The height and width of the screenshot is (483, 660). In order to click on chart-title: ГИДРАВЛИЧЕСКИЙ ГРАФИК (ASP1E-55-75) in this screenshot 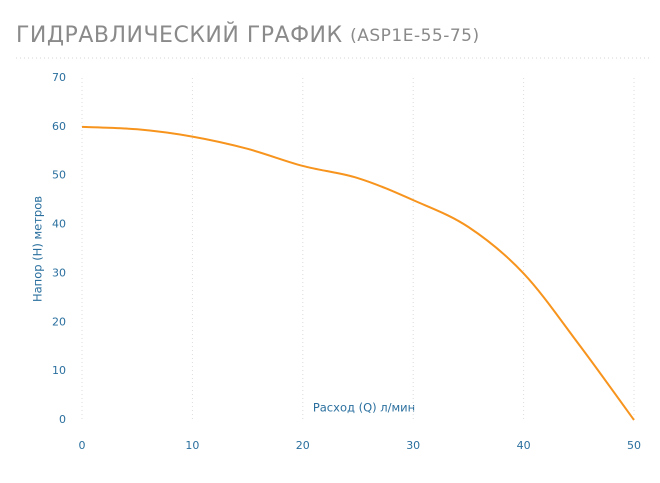, I will do `click(248, 35)`.